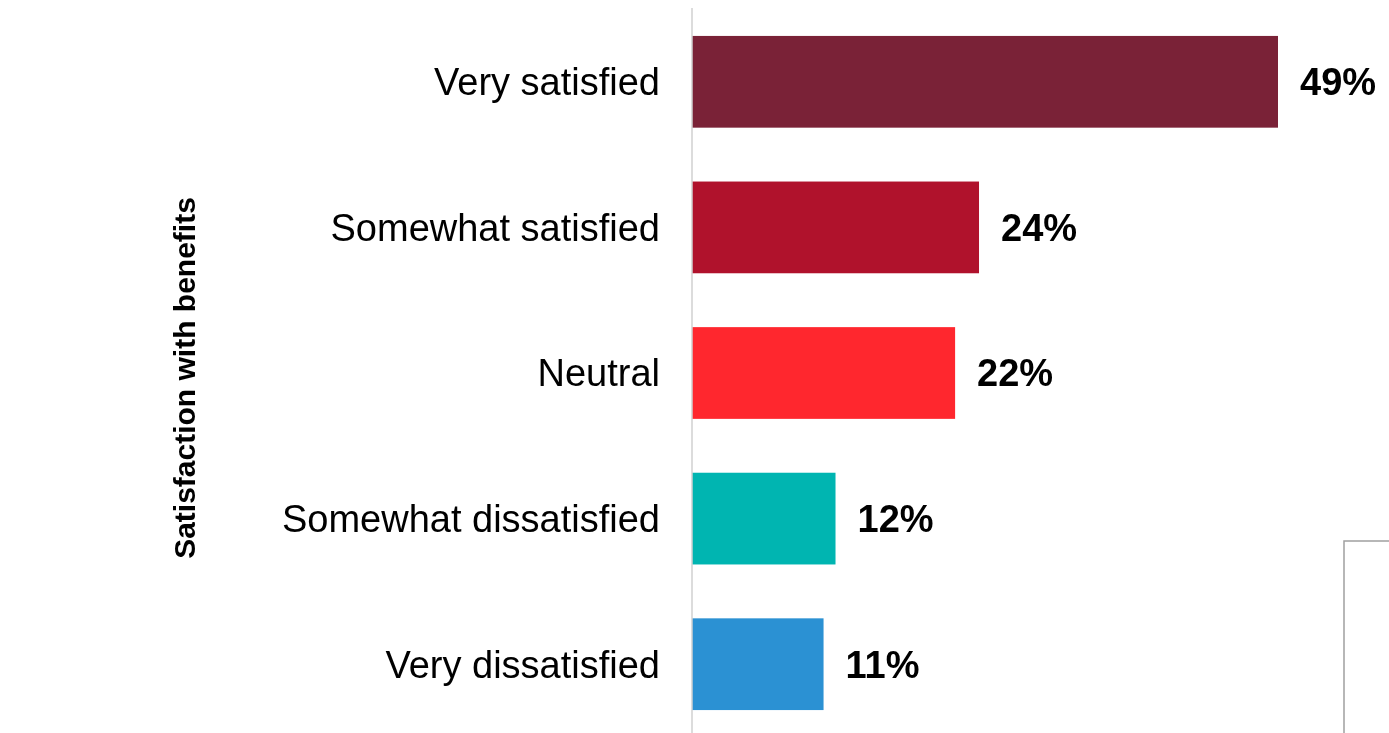  Describe the element at coordinates (882, 664) in the screenshot. I see `data-label: 11%` at that location.